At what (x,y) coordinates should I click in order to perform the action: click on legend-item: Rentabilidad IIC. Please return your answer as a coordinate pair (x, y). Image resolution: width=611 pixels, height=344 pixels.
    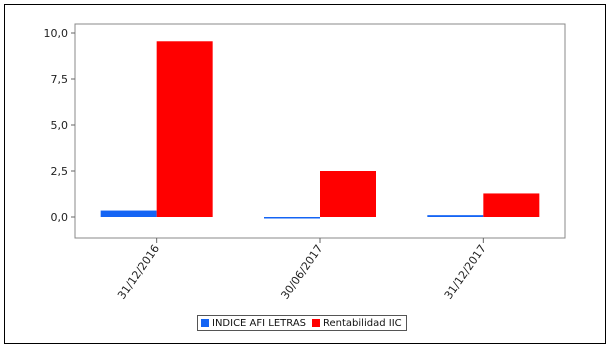
    Looking at the image, I should click on (357, 323).